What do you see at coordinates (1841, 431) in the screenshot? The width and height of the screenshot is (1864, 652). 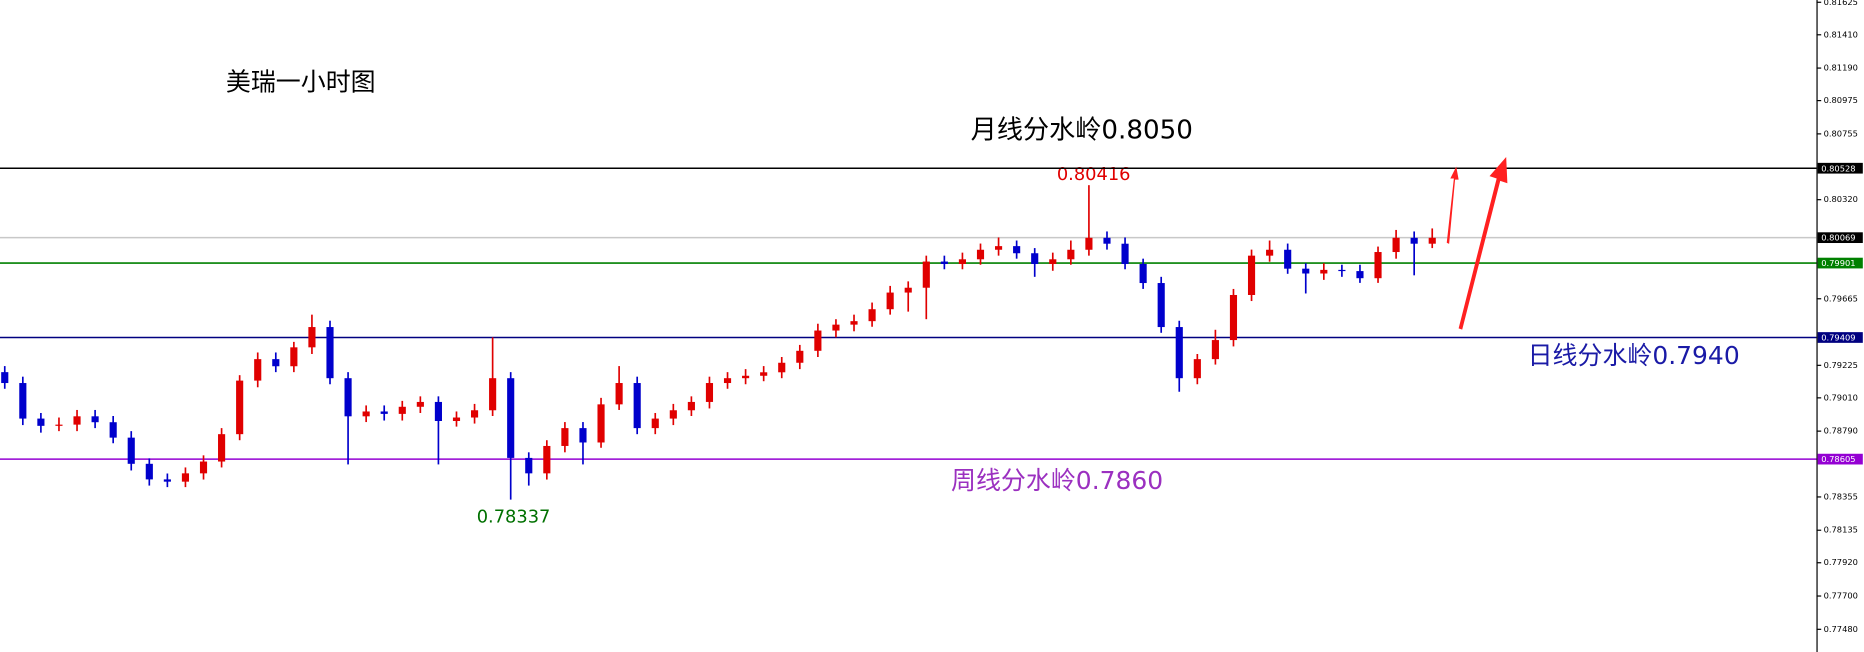 I see `y-tick-label: 0.78790` at bounding box center [1841, 431].